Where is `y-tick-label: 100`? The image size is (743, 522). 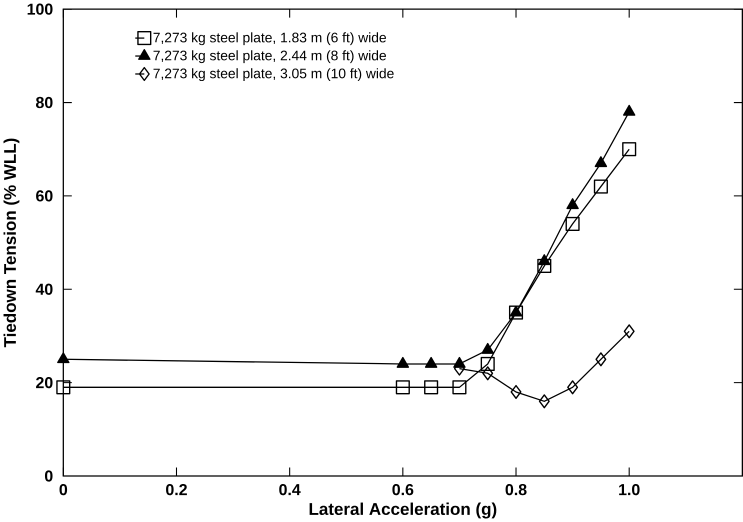
y-tick-label: 100 is located at coordinates (40, 9).